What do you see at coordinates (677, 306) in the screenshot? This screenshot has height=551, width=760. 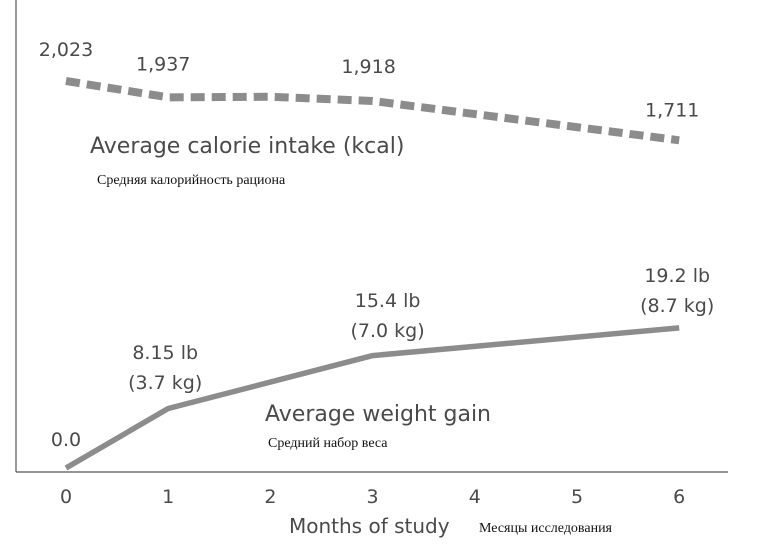 I see `weight-data-label-kg: (8.7 kg)` at bounding box center [677, 306].